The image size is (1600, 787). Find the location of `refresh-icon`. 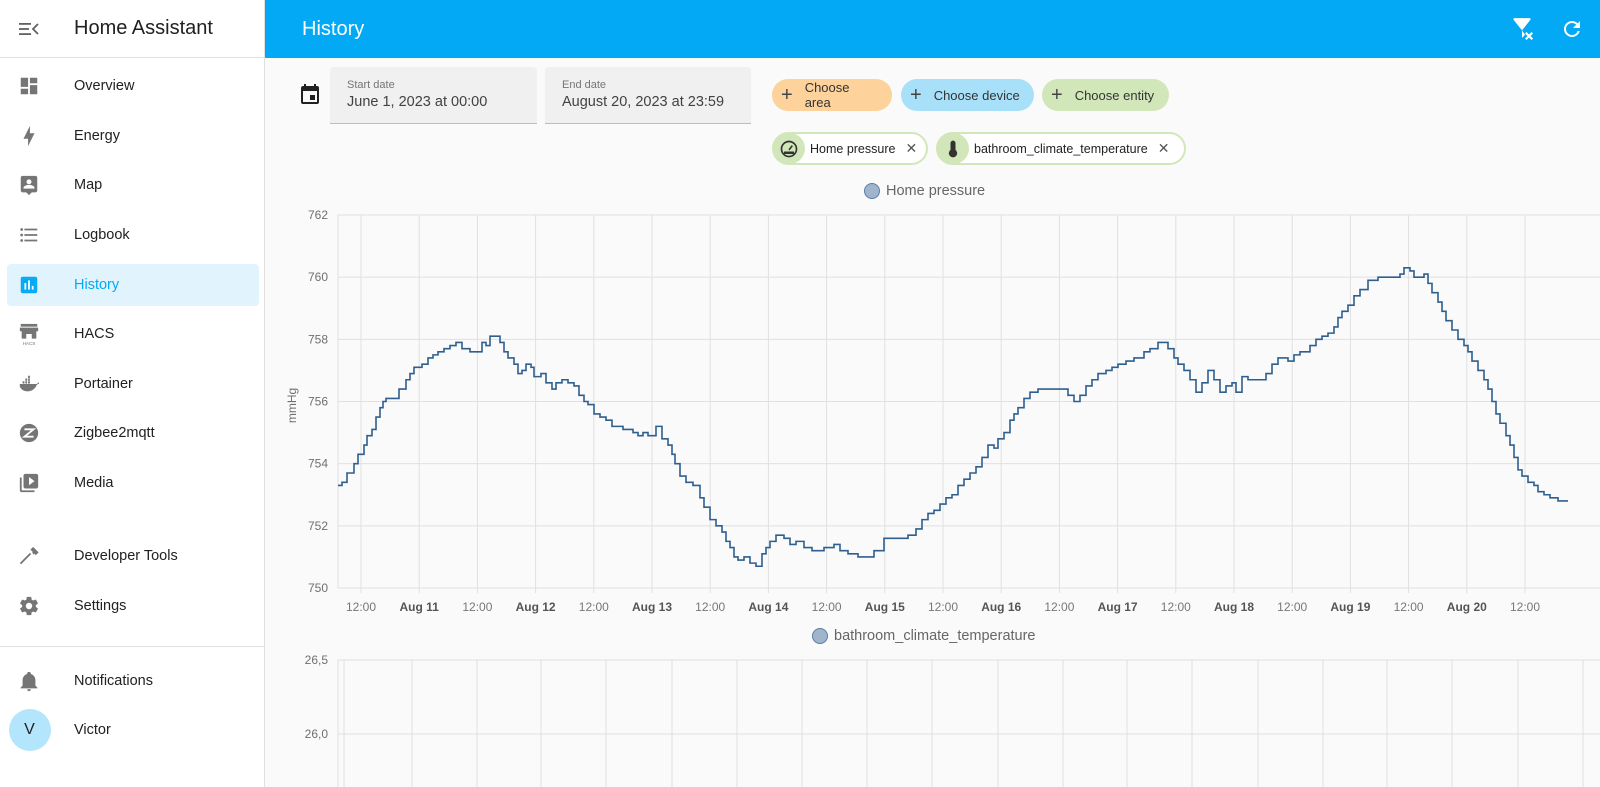

refresh-icon is located at coordinates (1572, 29).